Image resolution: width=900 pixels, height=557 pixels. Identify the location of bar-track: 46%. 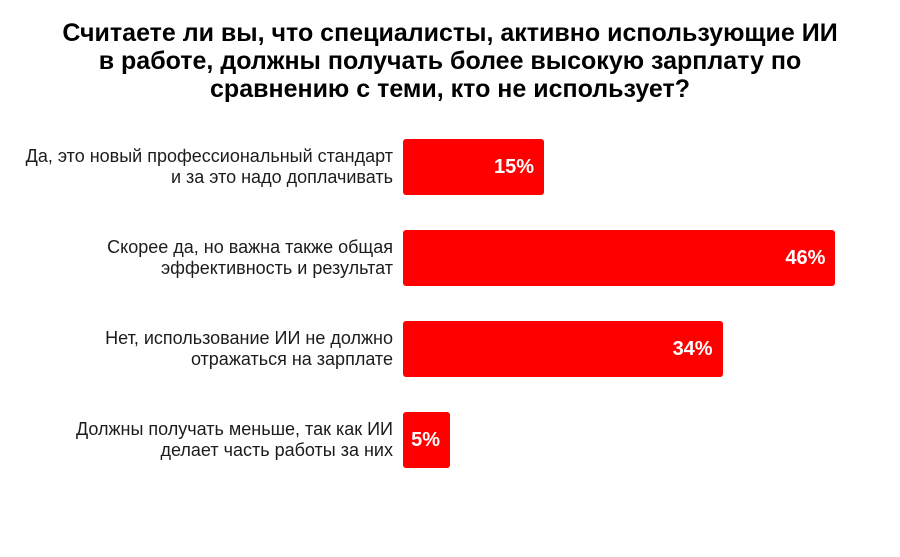
(651, 258).